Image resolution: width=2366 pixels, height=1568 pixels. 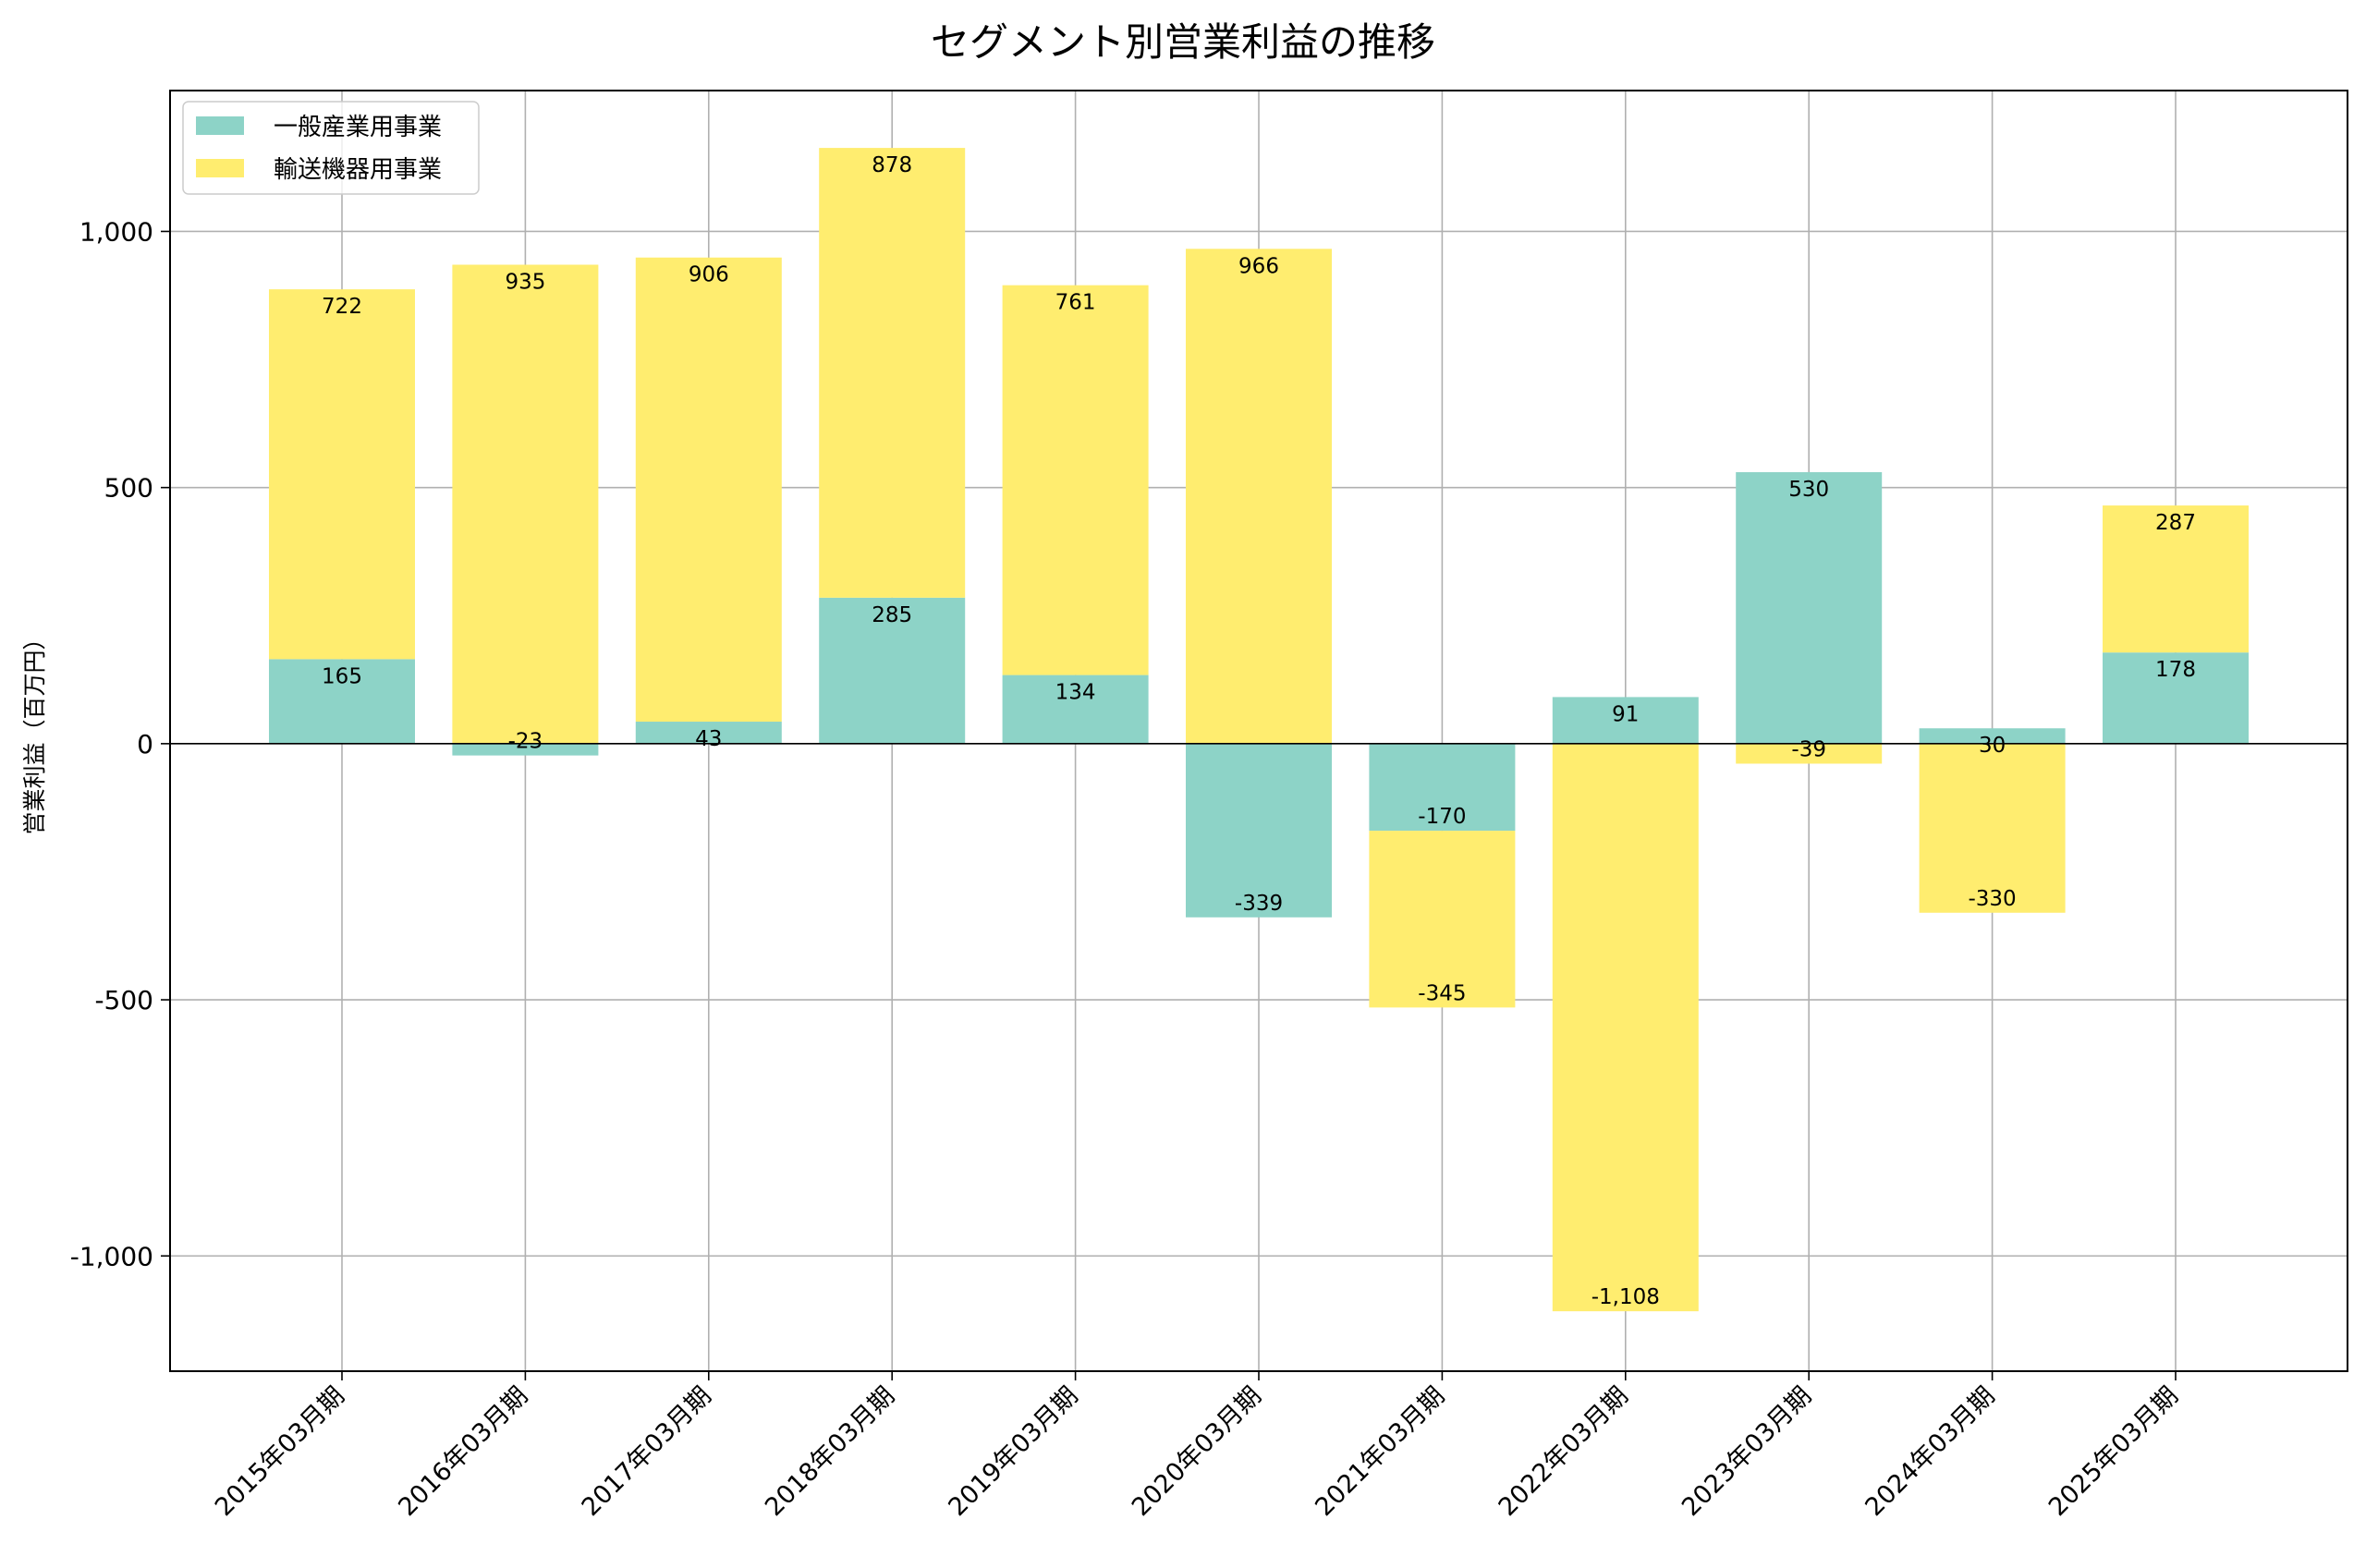 I want to click on data-label: 43, so click(x=709, y=739).